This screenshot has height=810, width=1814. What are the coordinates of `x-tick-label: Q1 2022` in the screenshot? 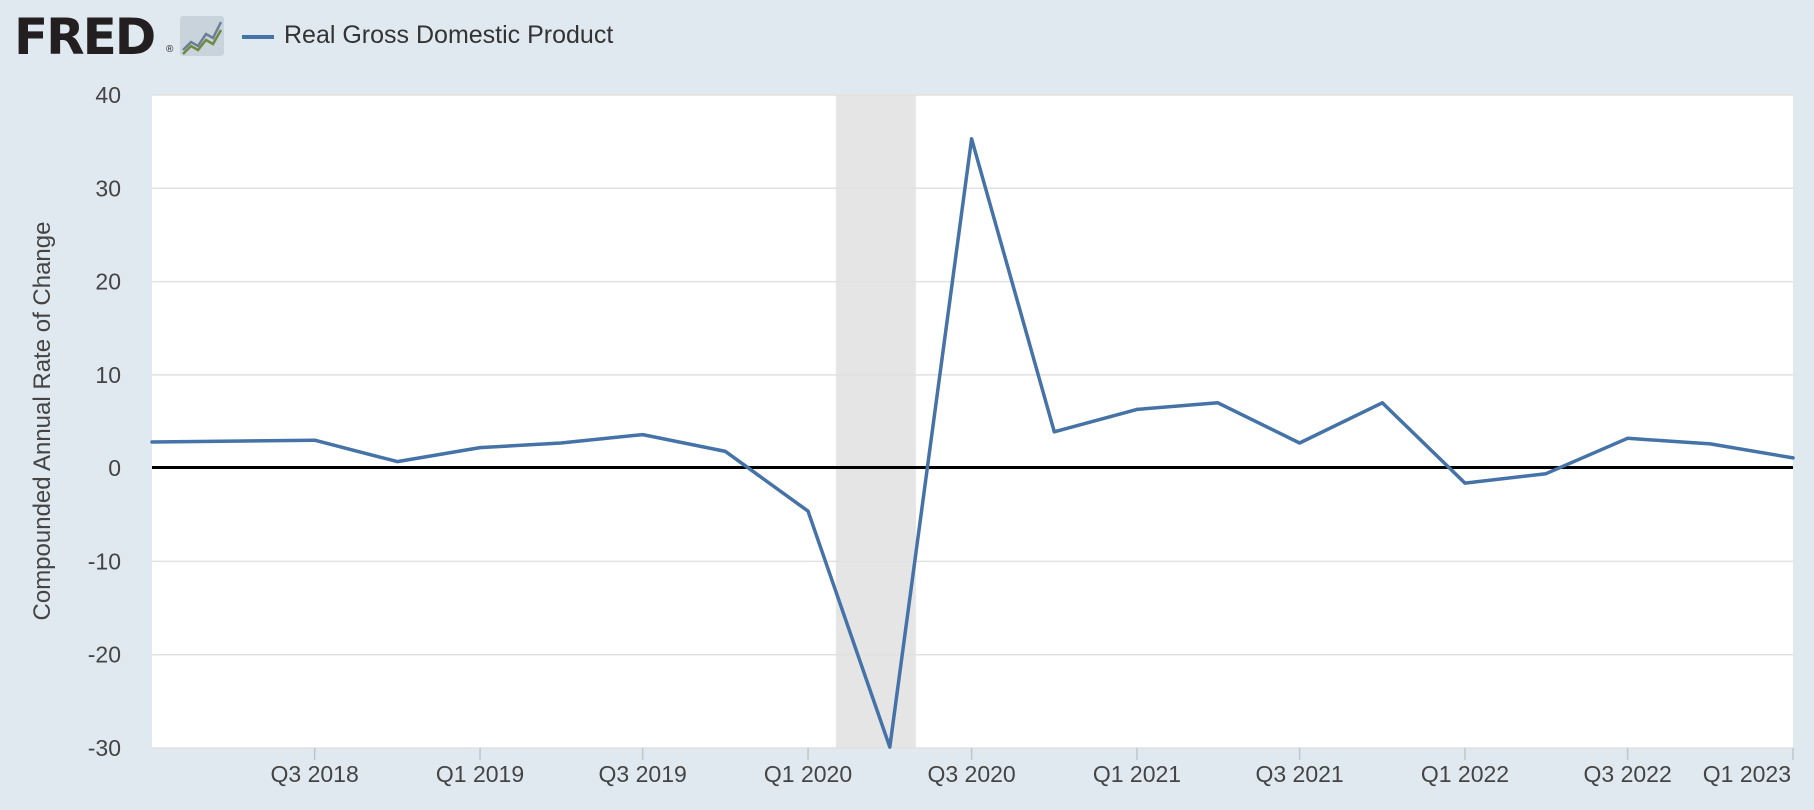 It's located at (1465, 774).